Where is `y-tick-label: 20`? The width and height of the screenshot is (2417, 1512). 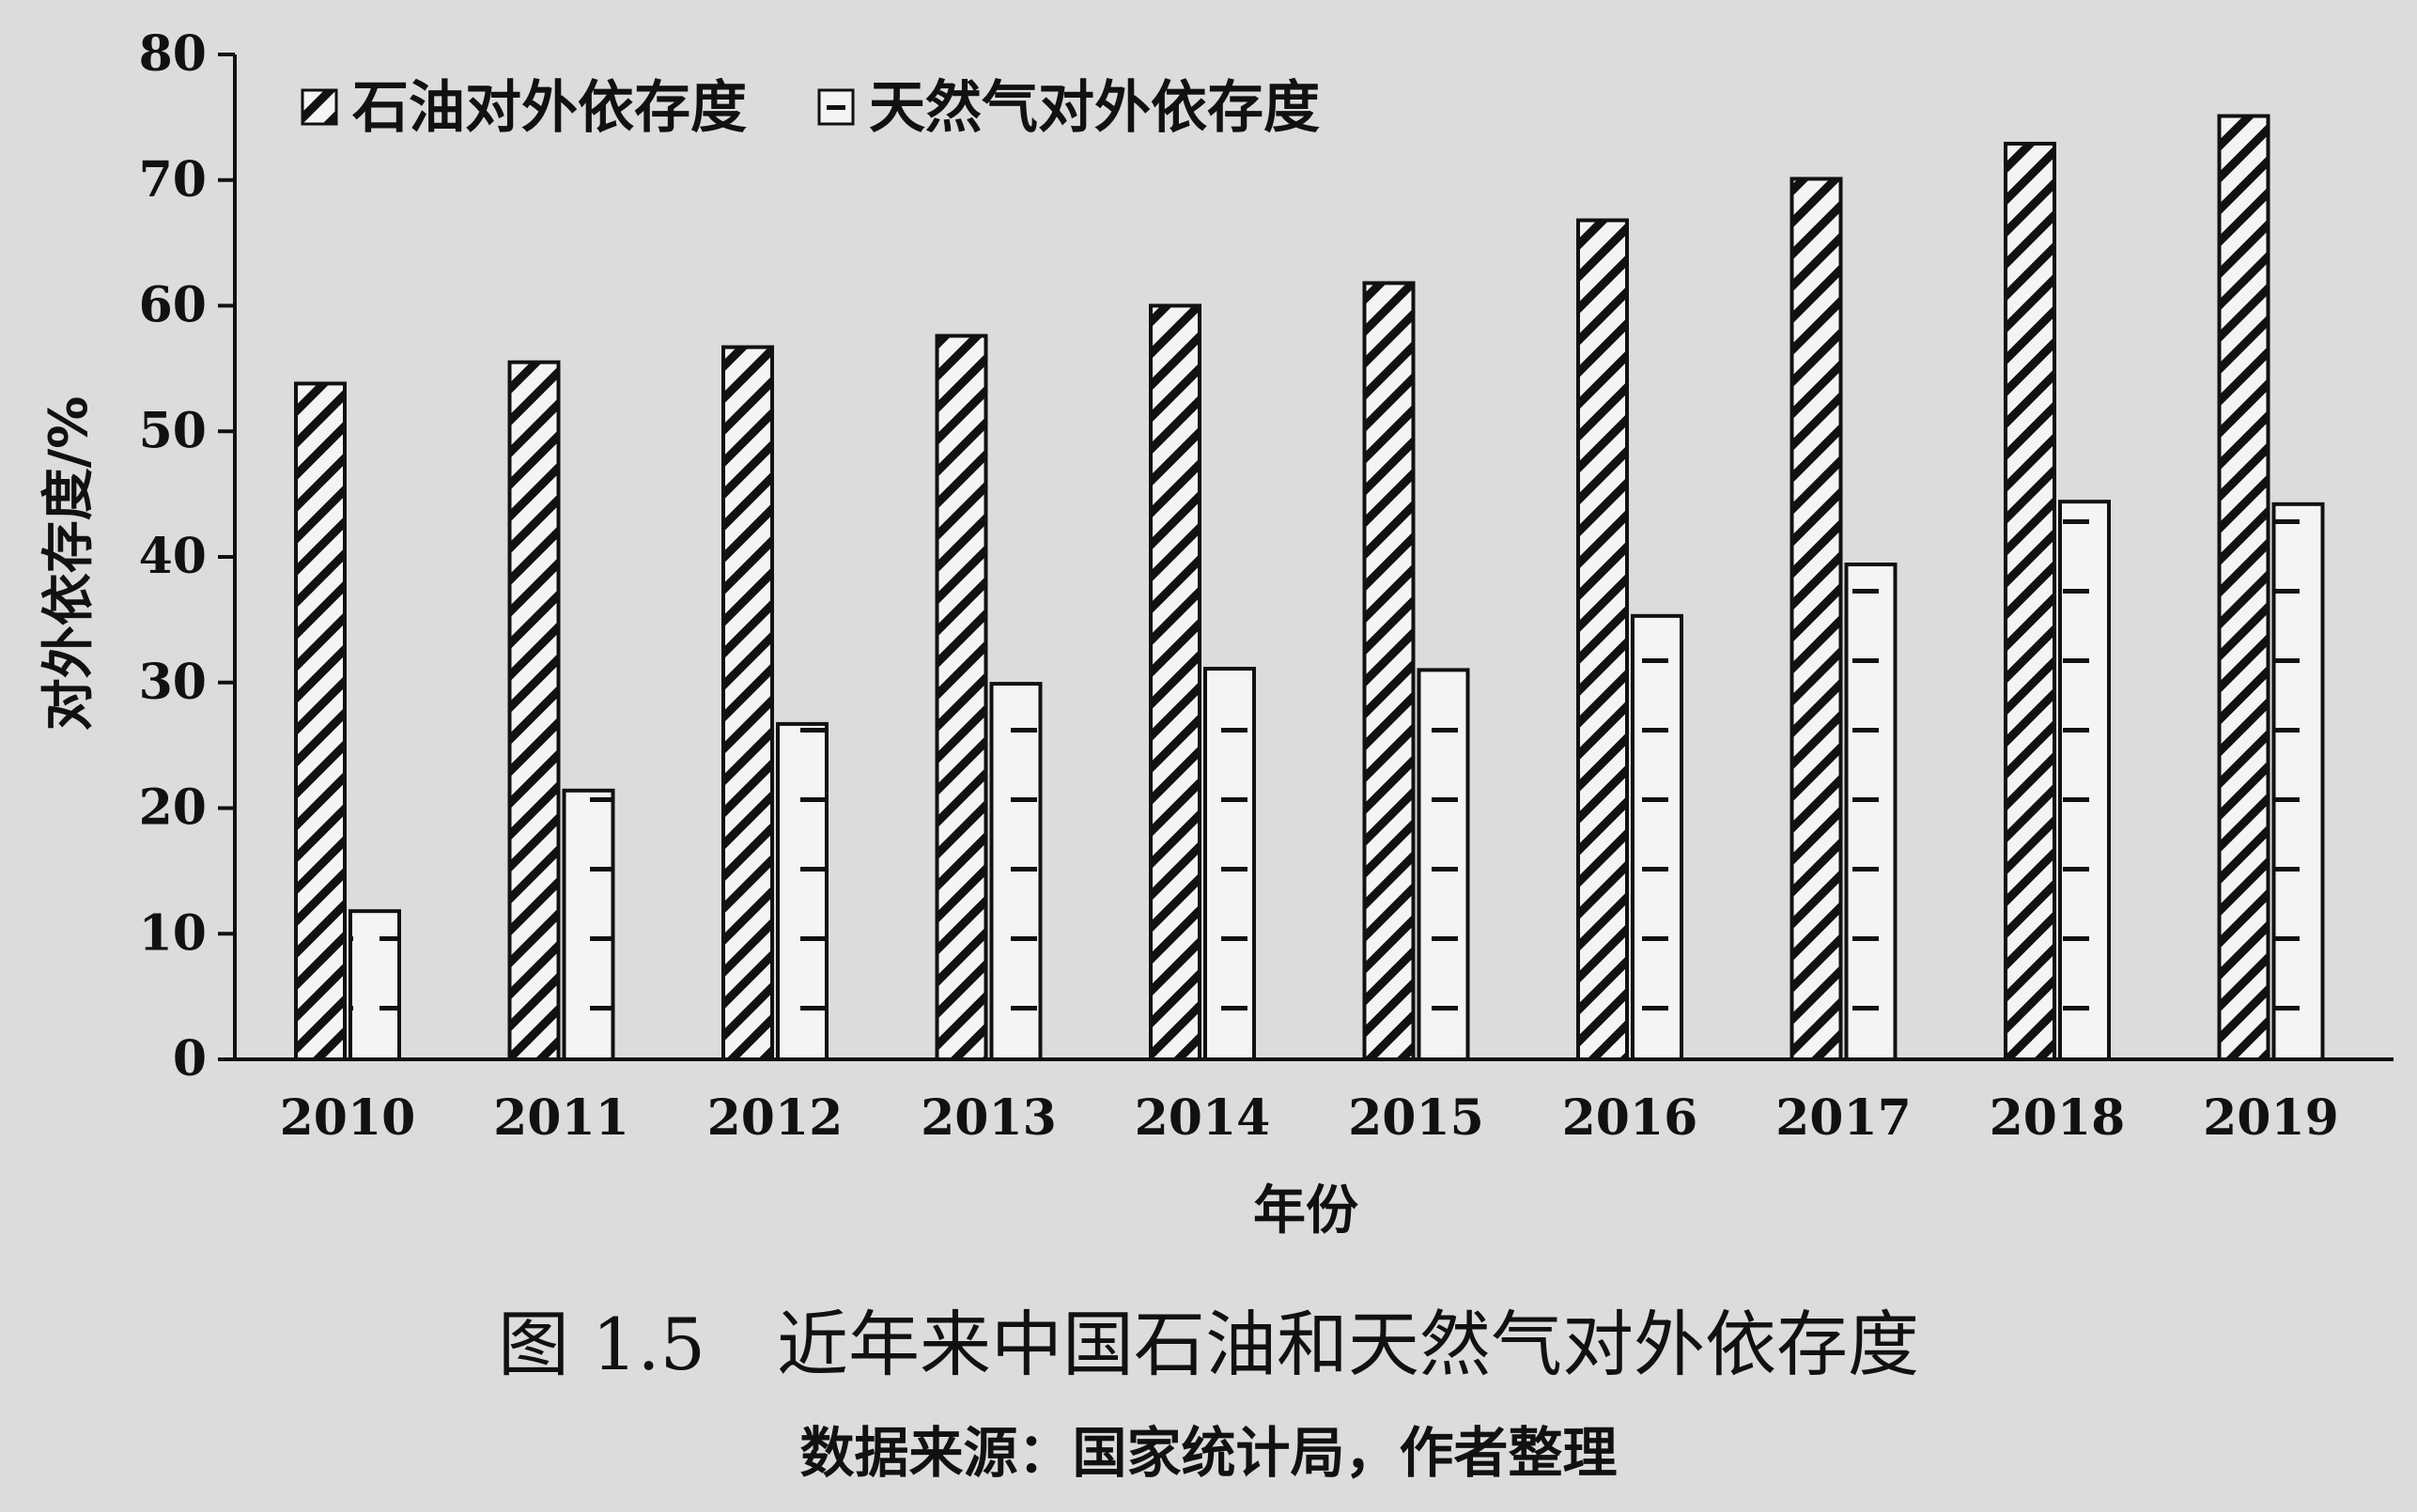
y-tick-label: 20 is located at coordinates (173, 808).